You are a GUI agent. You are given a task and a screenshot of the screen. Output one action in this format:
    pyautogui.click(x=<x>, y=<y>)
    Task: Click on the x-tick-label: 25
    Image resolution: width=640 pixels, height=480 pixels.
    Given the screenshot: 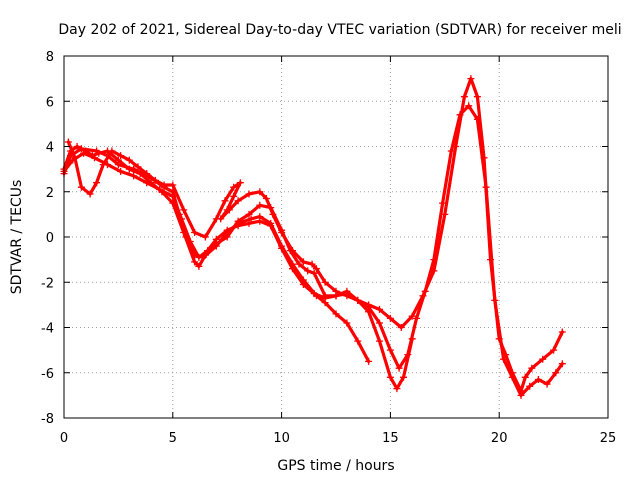 What is the action you would take?
    pyautogui.click(x=608, y=438)
    